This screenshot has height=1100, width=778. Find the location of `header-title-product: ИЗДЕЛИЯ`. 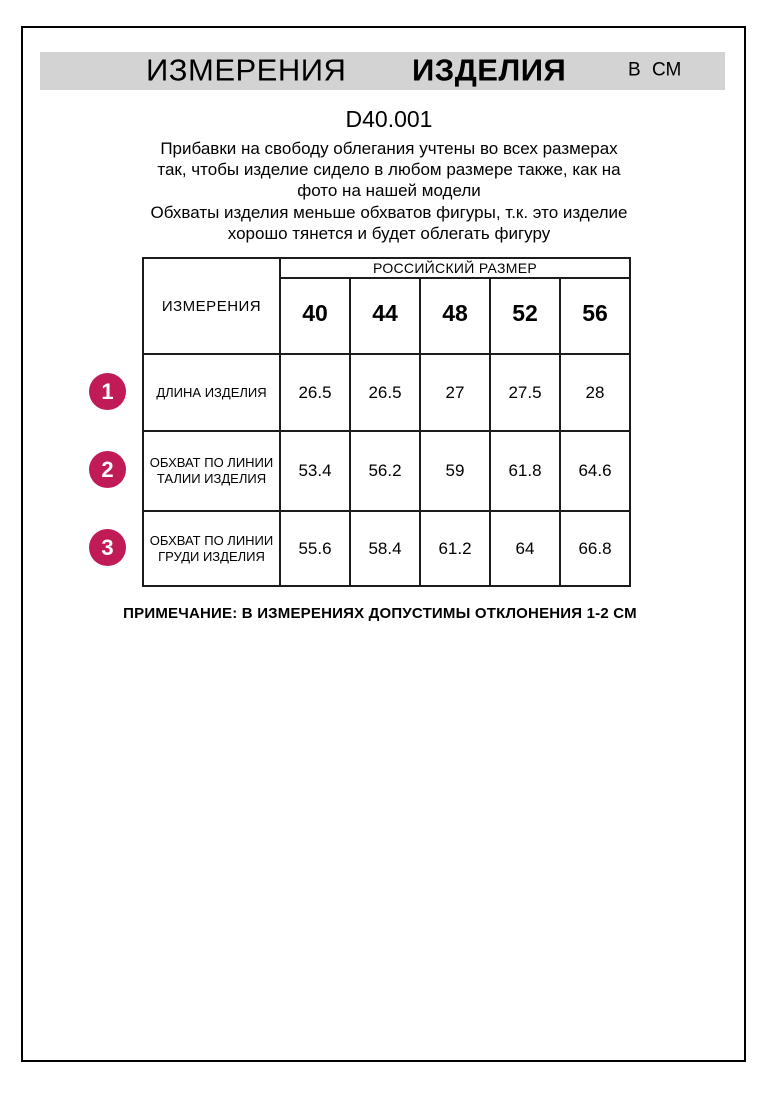

header-title-product: ИЗДЕЛИЯ is located at coordinates (489, 70).